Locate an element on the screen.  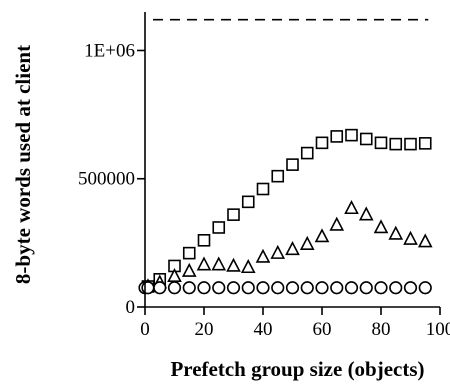
y-tick-label: 500000 is located at coordinates (106, 179).